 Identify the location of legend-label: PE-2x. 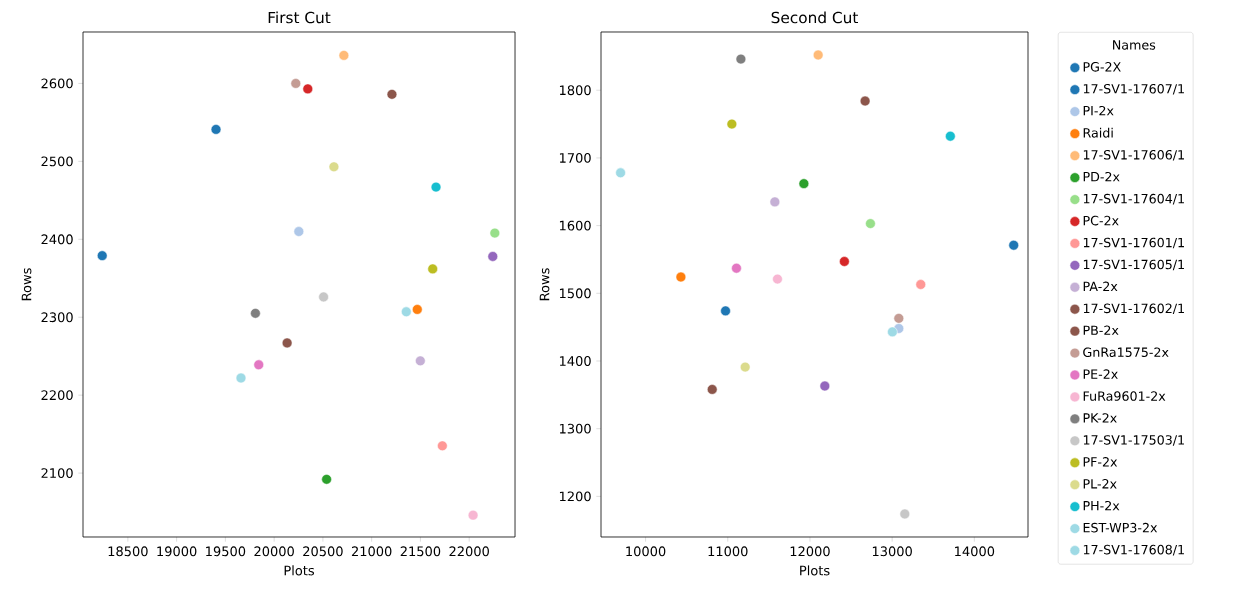
(1100, 374).